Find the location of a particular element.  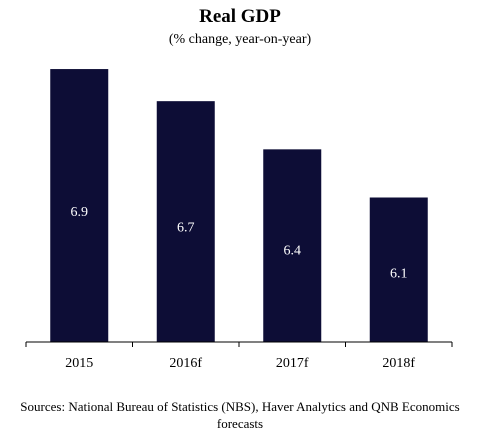

chart-title: Real GDP is located at coordinates (240, 16).